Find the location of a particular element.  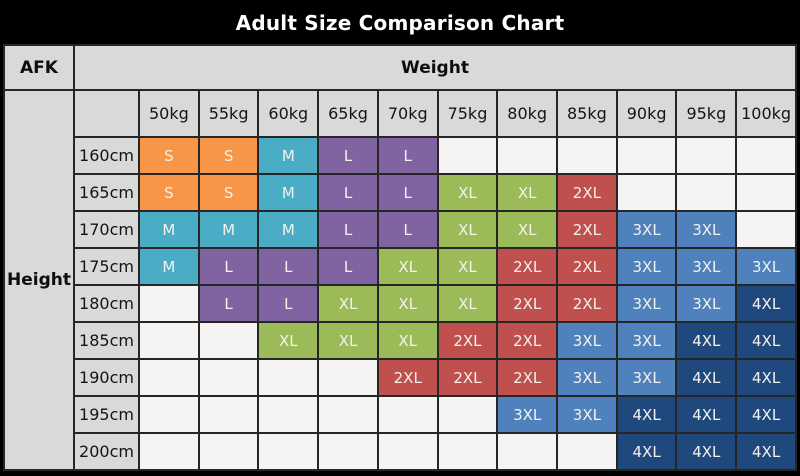

table-row: 170cm M M M L L XL XL 2XL 3XL 3XL is located at coordinates (400, 229).